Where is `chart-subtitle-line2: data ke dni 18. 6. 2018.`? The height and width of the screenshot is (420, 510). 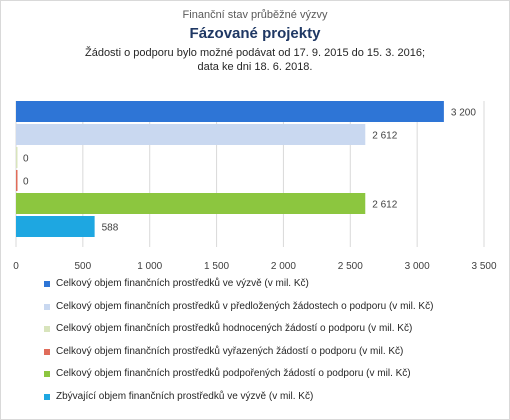
chart-subtitle-line2: data ke dni 18. 6. 2018. is located at coordinates (255, 67).